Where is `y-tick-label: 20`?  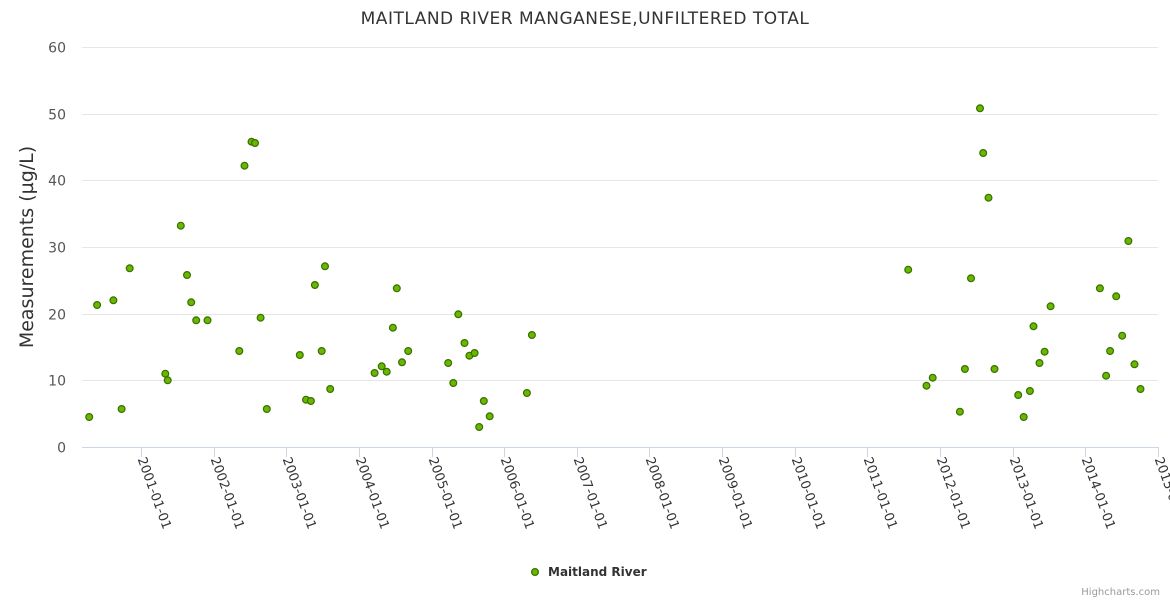 y-tick-label: 20 is located at coordinates (57, 316).